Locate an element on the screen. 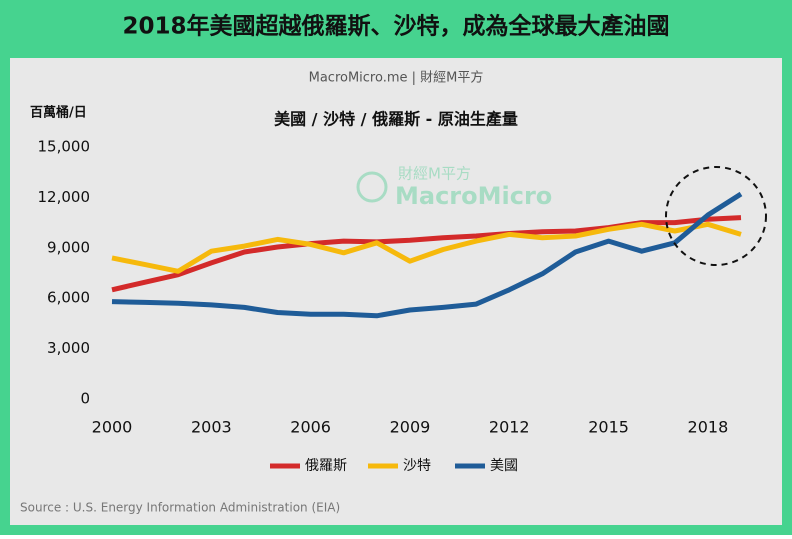  y-tick-label: 15,000 is located at coordinates (64, 147).